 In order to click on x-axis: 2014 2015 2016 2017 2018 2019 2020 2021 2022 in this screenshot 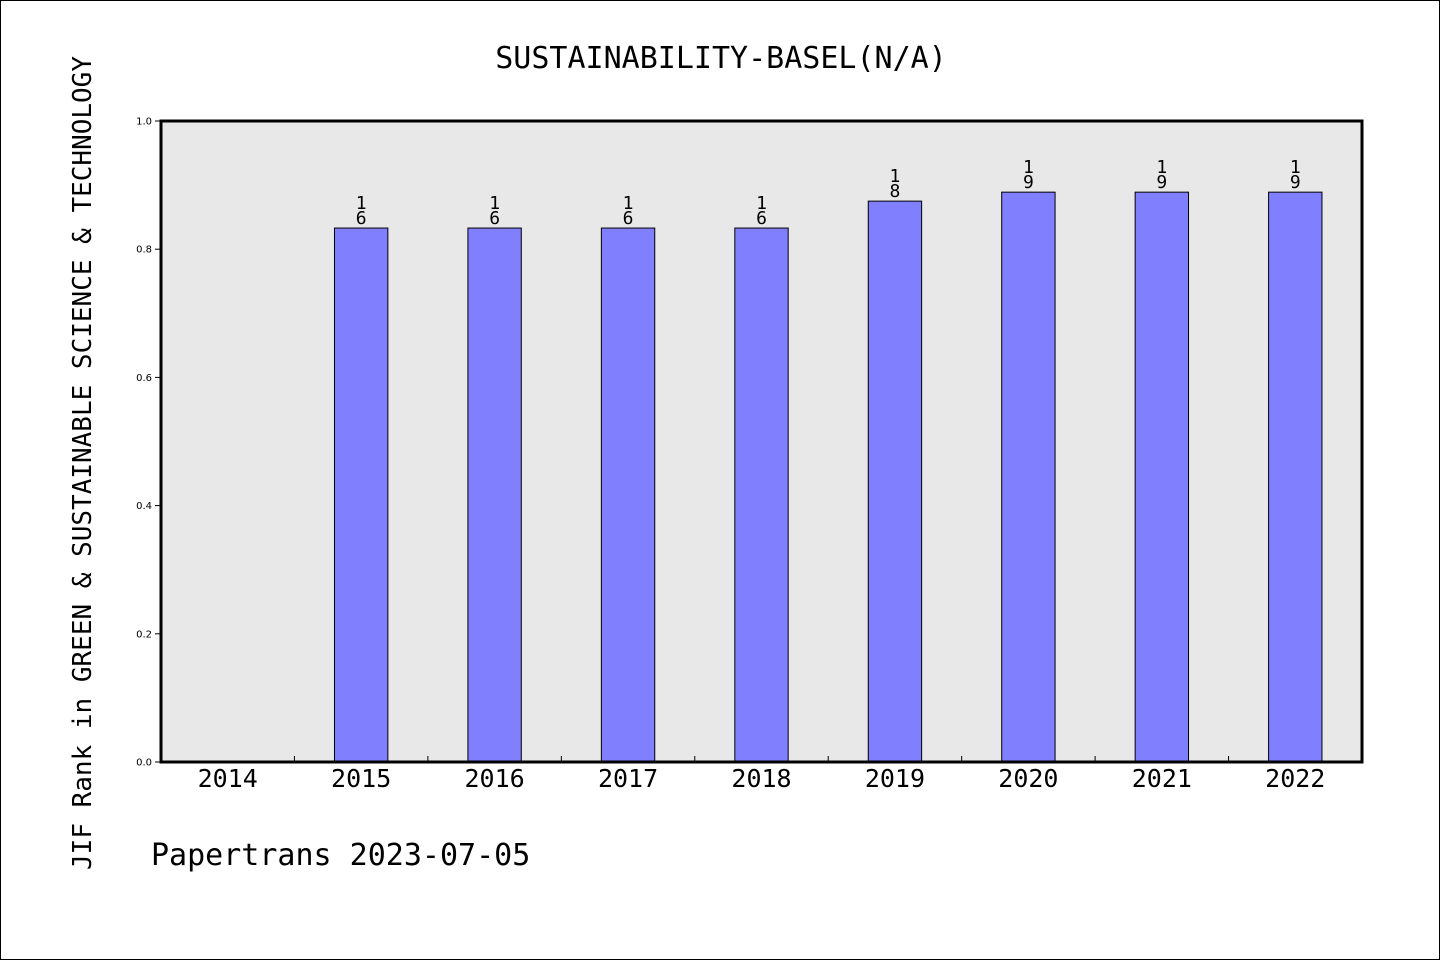, I will do `click(761, 774)`.